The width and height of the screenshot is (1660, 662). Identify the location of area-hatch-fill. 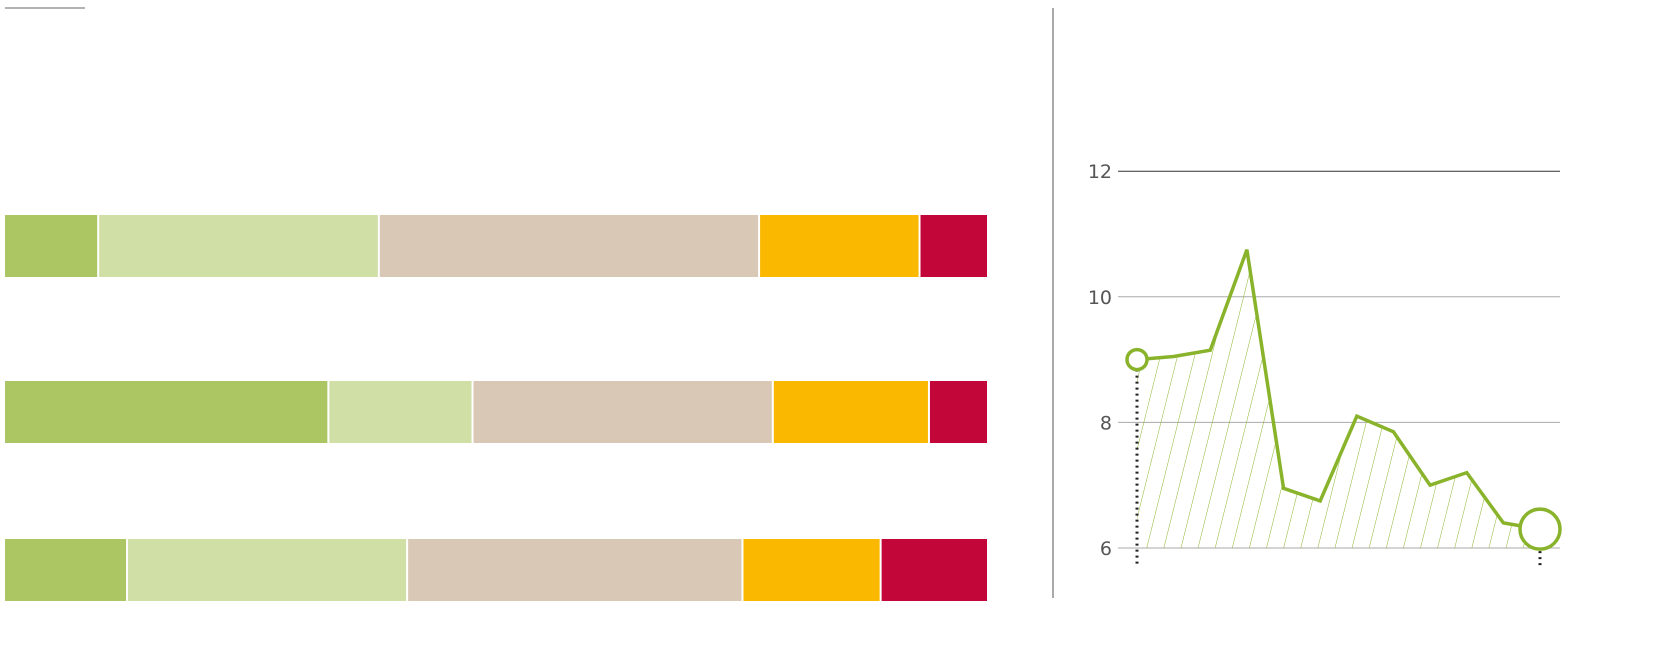
(1338, 398).